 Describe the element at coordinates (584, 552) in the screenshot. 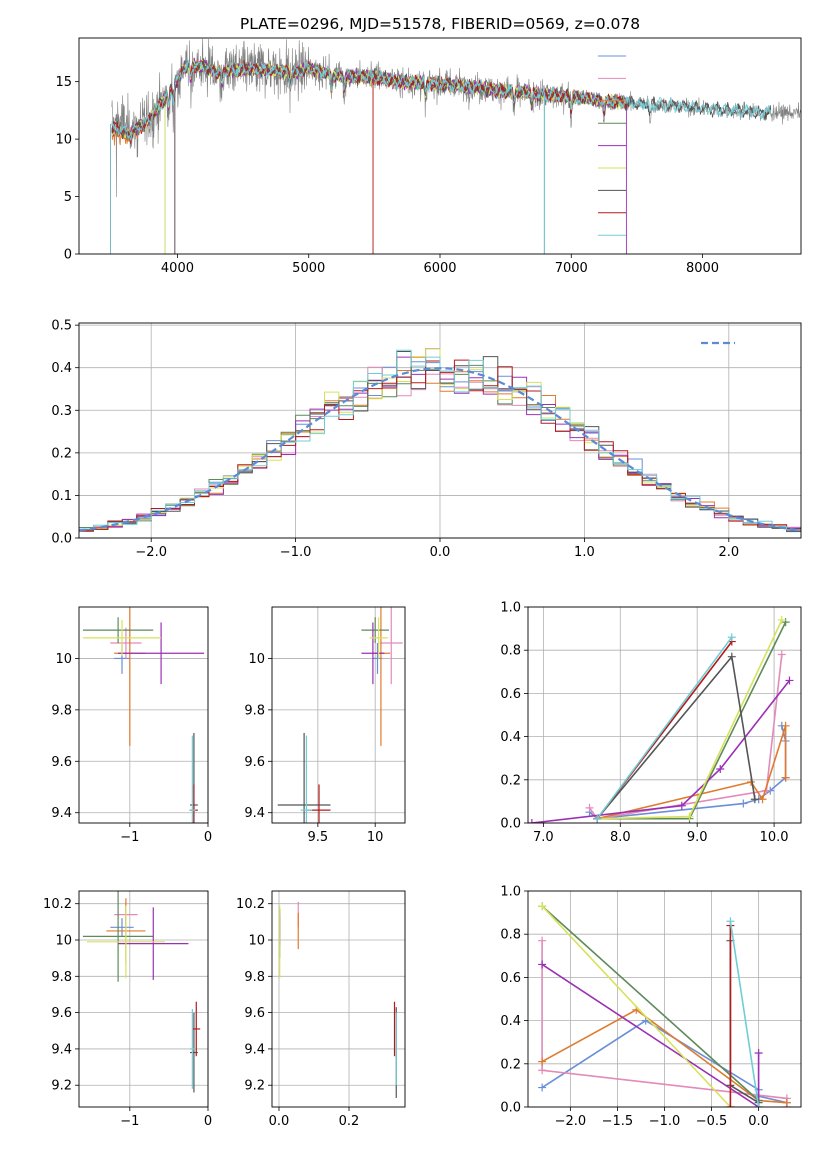

I see `x-tick-label: 1.0` at that location.